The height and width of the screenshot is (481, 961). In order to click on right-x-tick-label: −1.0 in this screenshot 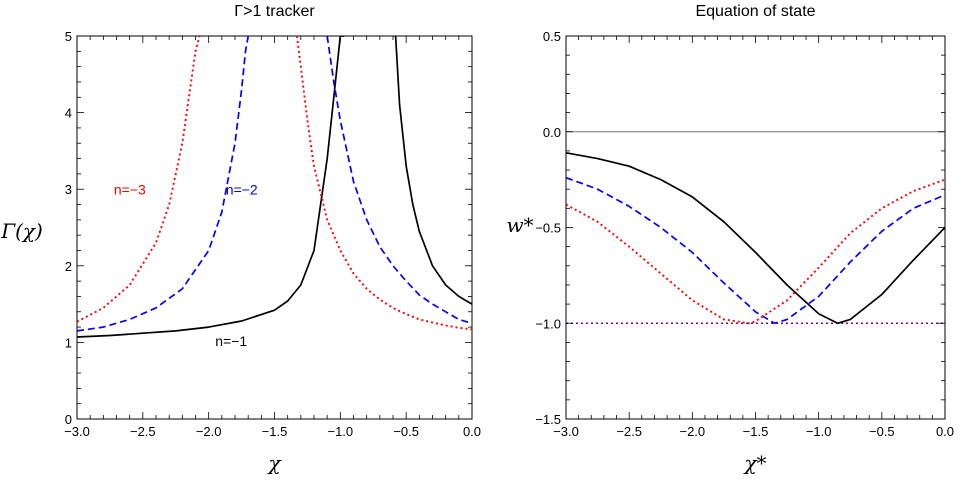, I will do `click(819, 431)`.